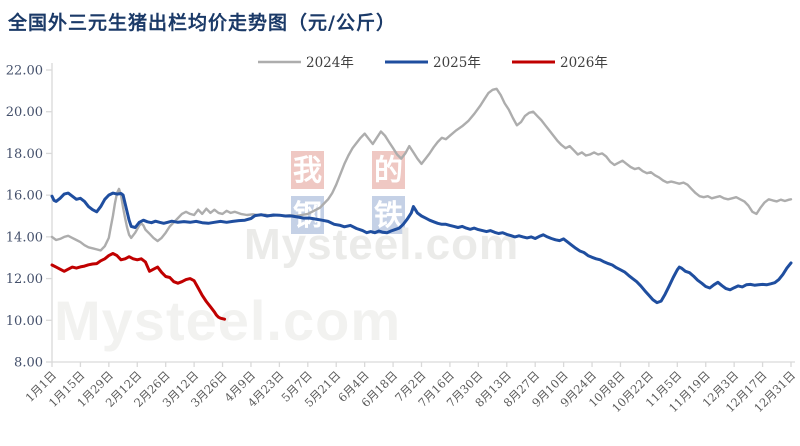  What do you see at coordinates (228, 320) in the screenshot?
I see `mysteel-watermark-text-2: Mysteel.com` at bounding box center [228, 320].